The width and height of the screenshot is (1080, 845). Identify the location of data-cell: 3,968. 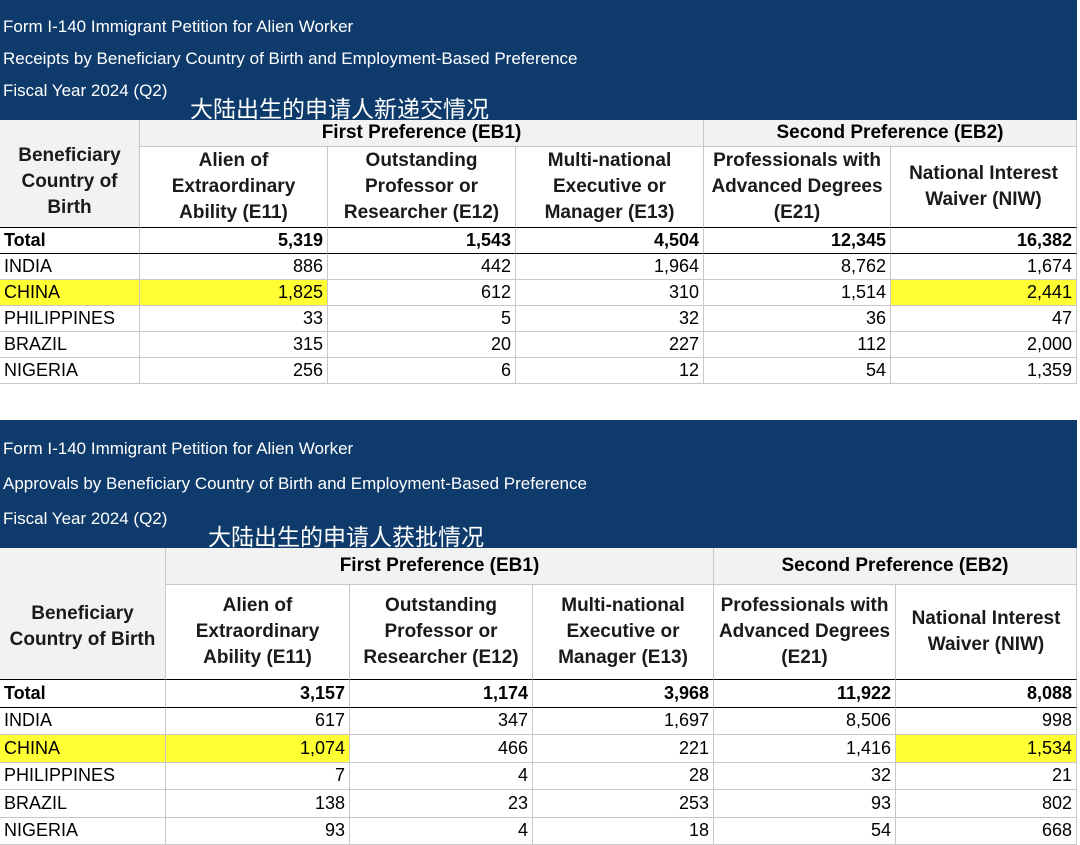
(623, 694).